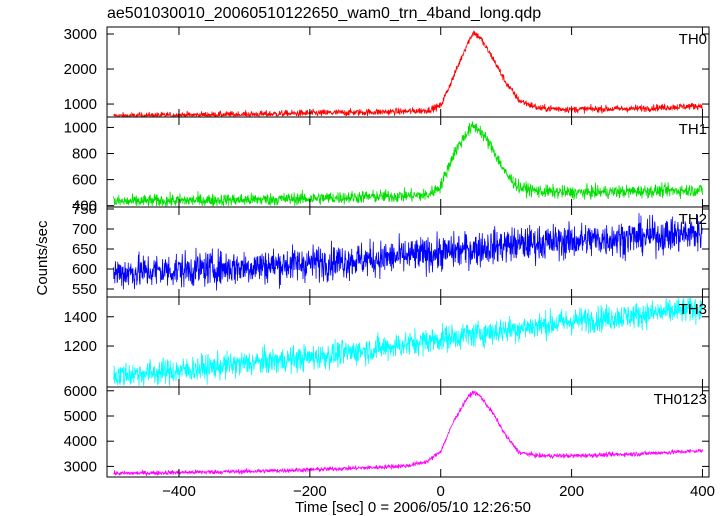 The image size is (724, 516). Describe the element at coordinates (413, 507) in the screenshot. I see `x-axis-label: Time [sec] 0 = 2006/05/10 12:26:50` at that location.